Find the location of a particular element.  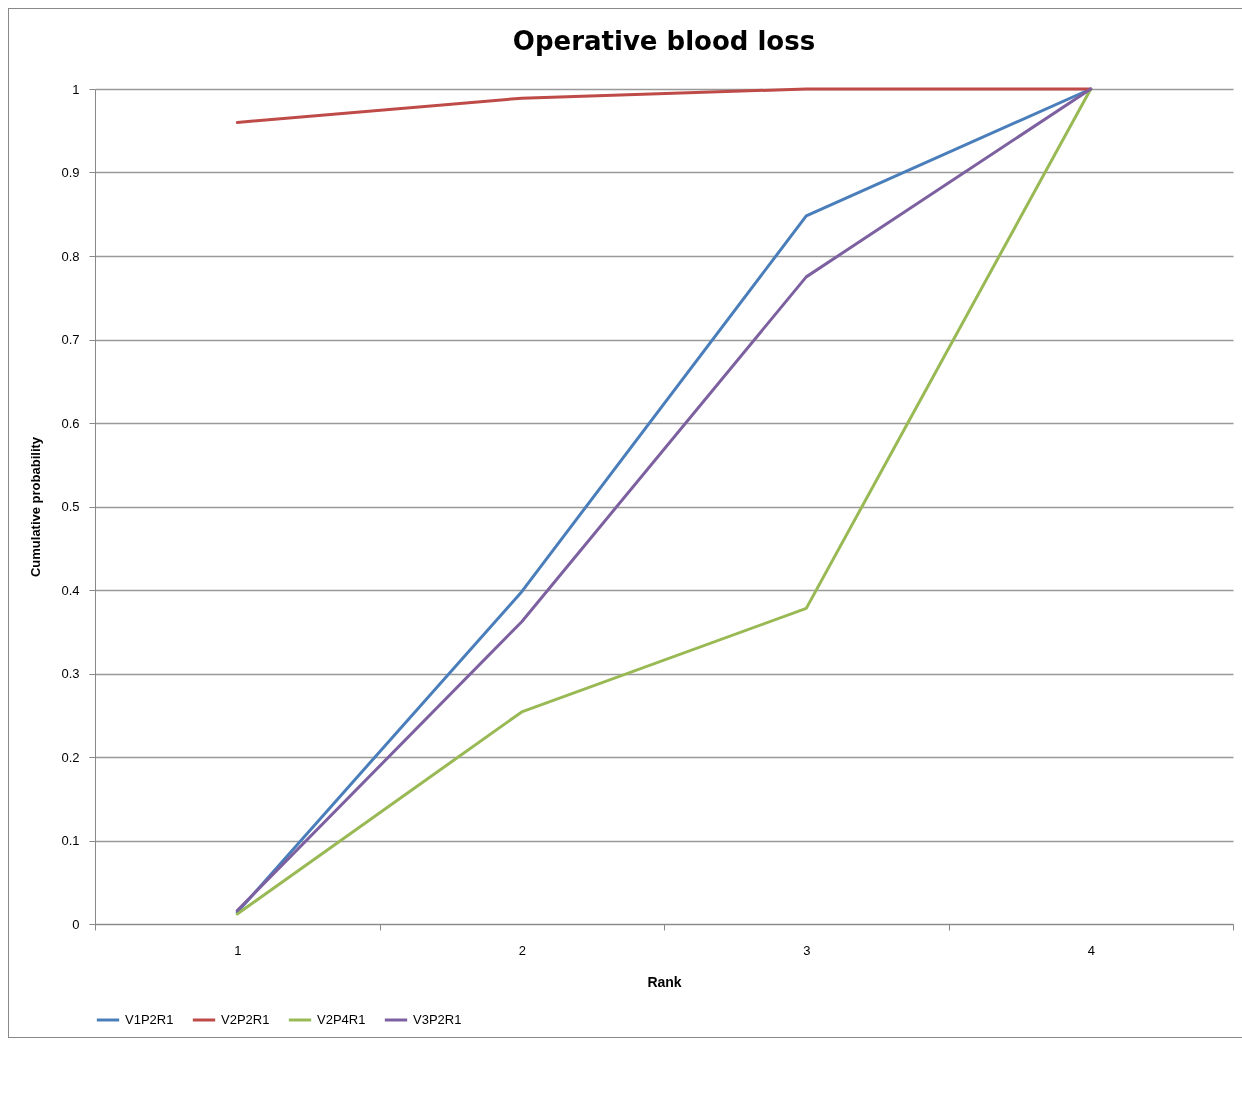

chart-title: Operative blood loss is located at coordinates (664, 41).